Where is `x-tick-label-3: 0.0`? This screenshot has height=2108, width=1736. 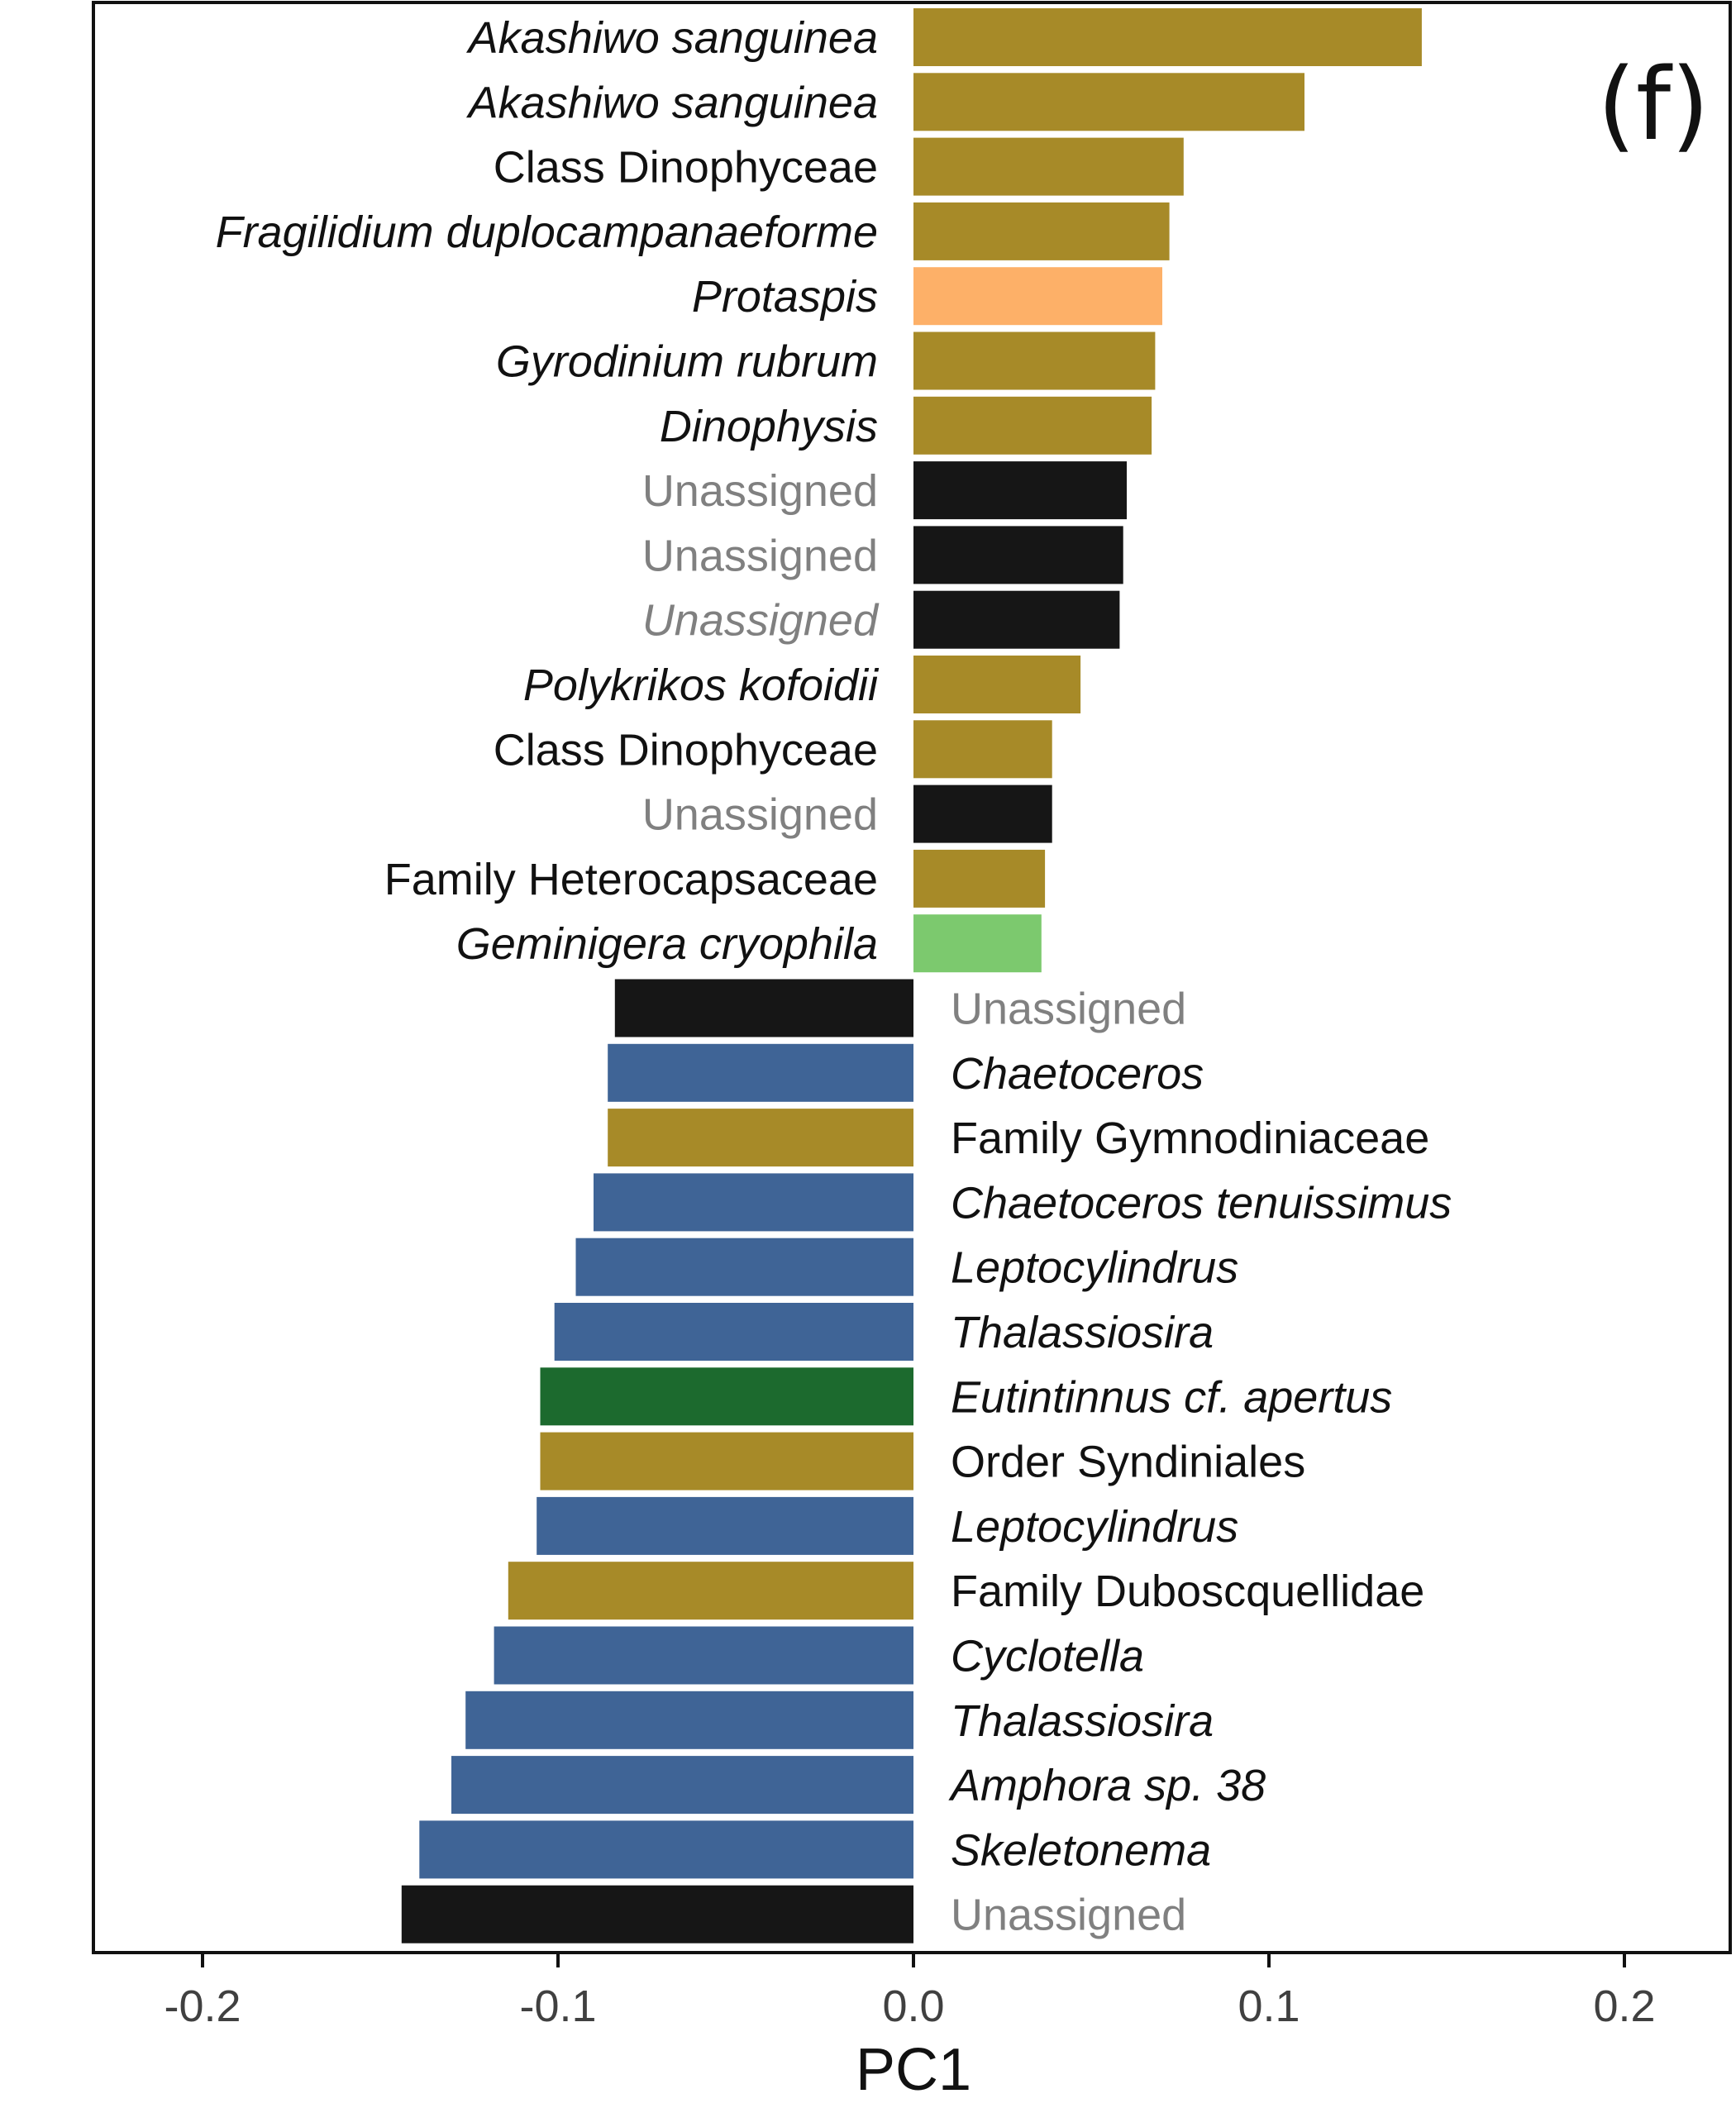
x-tick-label-3: 0.0 is located at coordinates (913, 2006).